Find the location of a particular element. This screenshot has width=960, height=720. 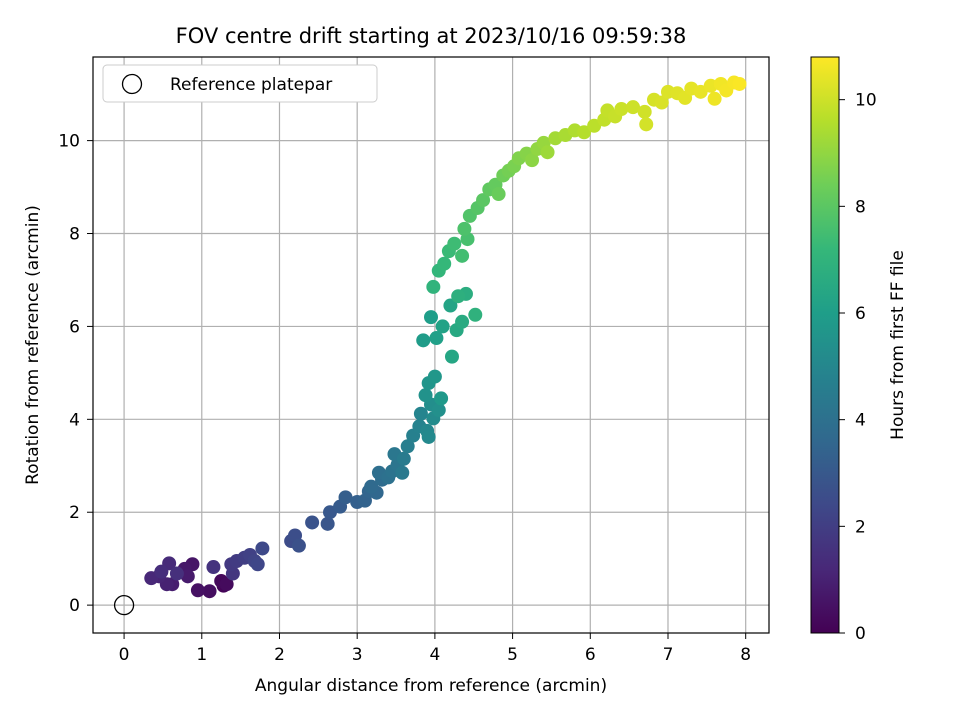

y-tick-label: 6 is located at coordinates (74, 327).